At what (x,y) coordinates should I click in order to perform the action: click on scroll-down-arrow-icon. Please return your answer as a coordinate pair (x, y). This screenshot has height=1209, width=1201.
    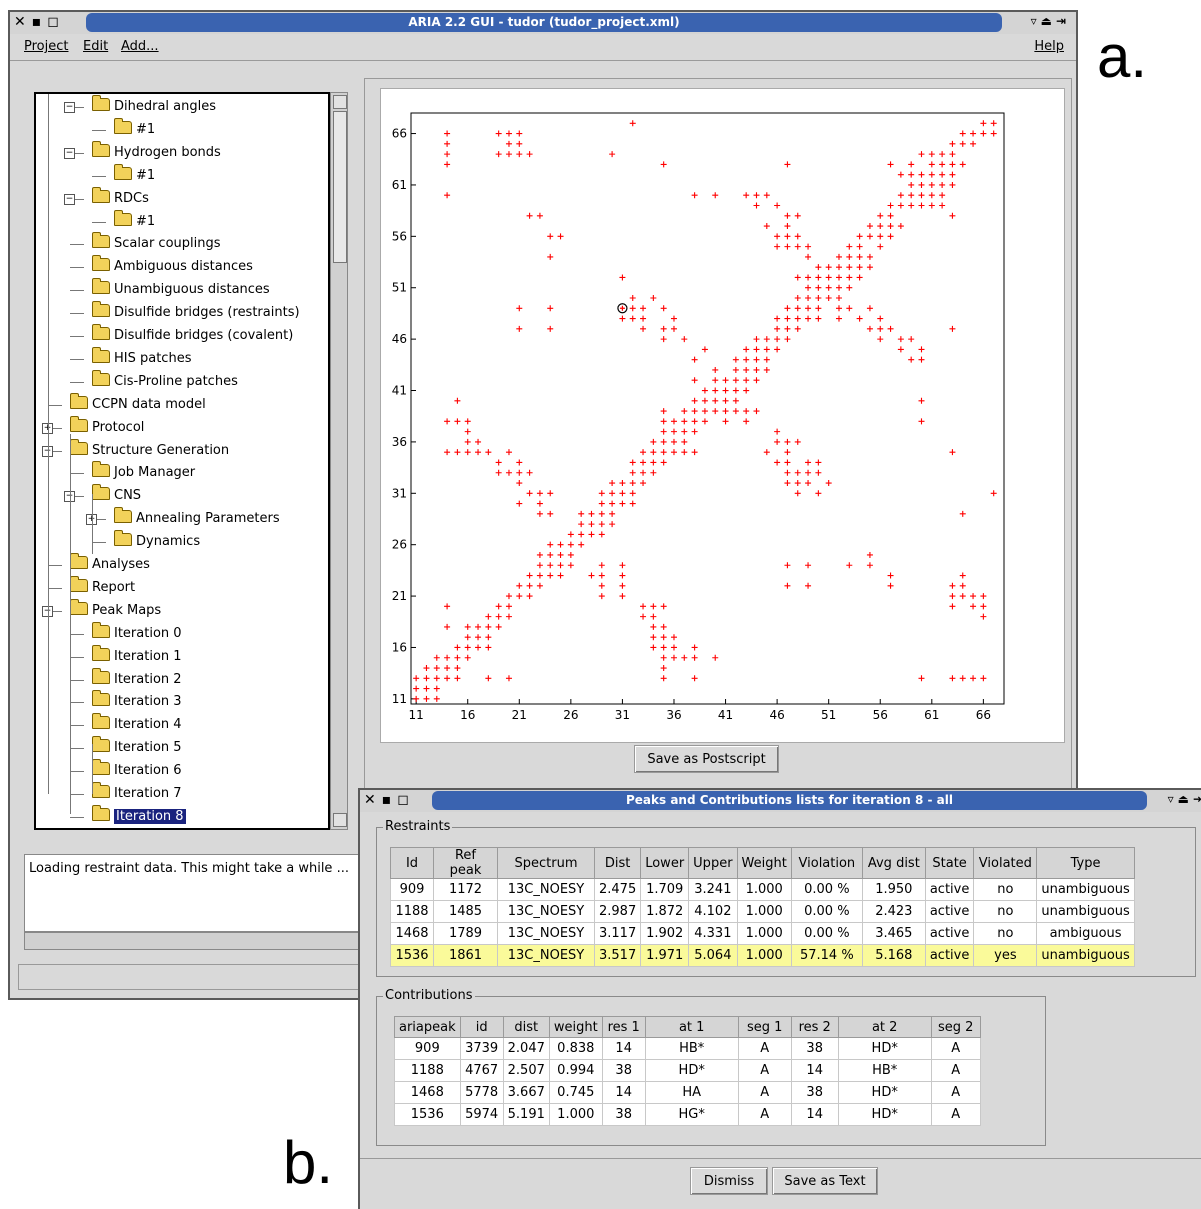
    Looking at the image, I should click on (340, 820).